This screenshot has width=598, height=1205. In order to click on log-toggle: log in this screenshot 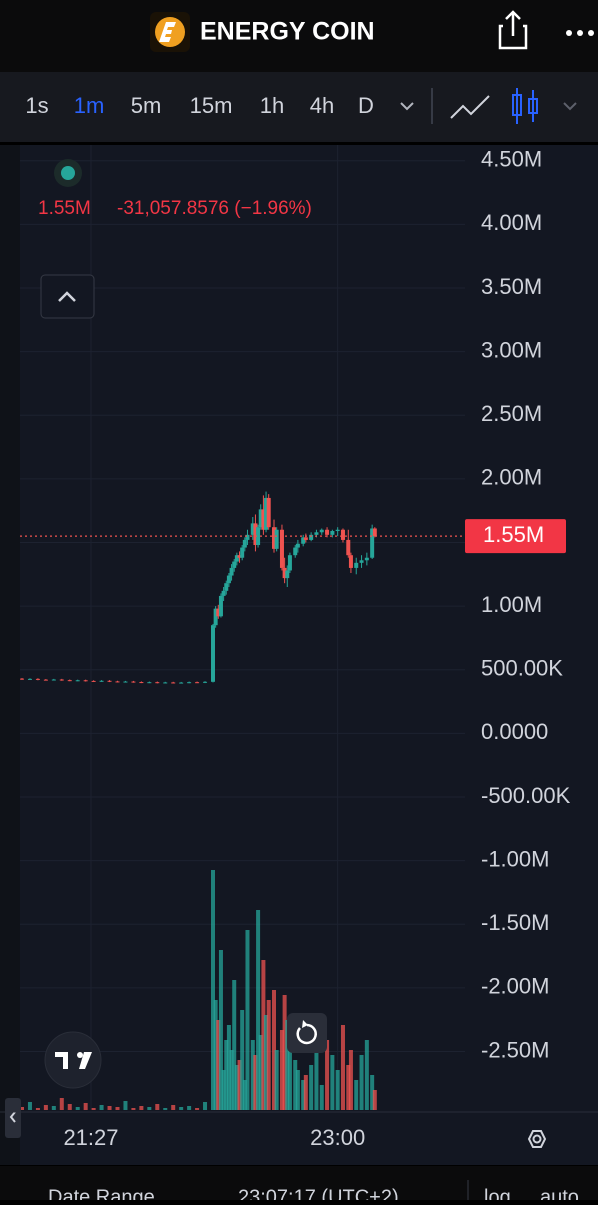, I will do `click(497, 1195)`.